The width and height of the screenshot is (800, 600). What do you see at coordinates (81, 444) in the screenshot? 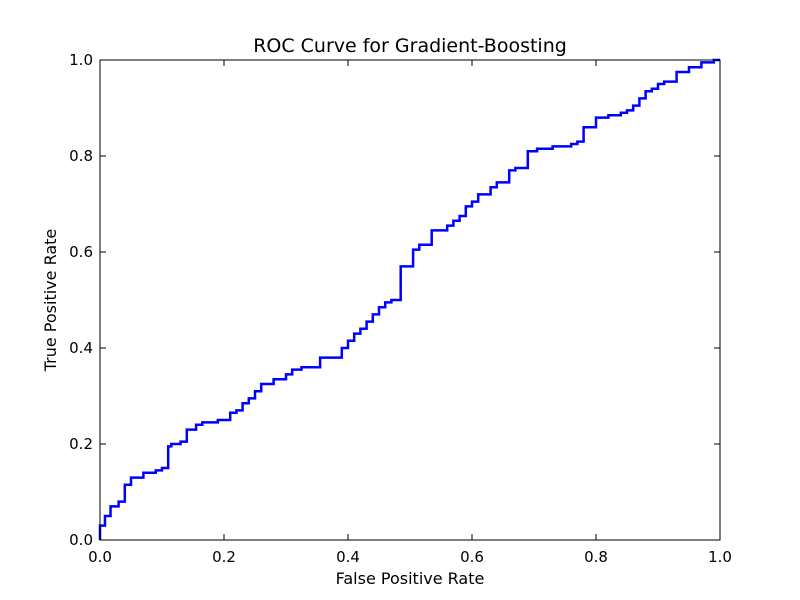
I see `y-tick-label: 0.2` at bounding box center [81, 444].